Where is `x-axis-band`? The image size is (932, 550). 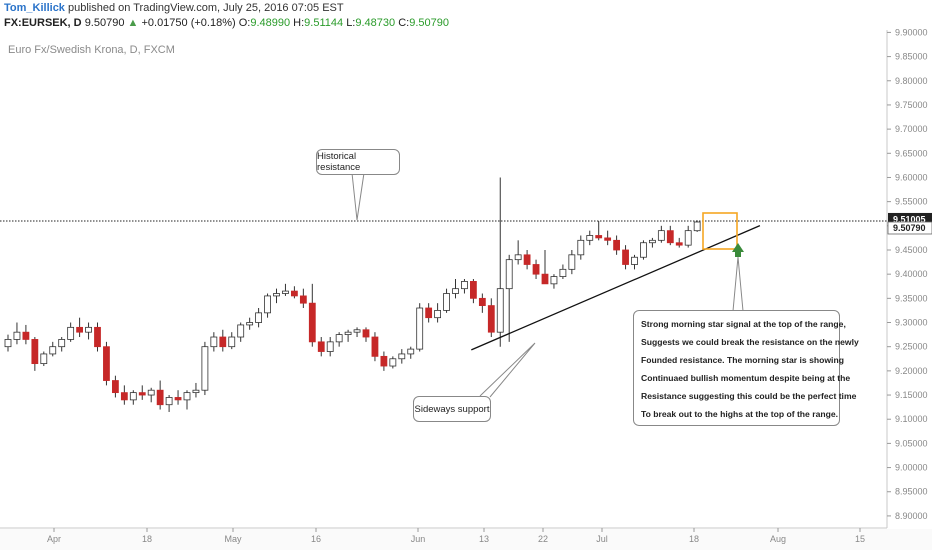 x-axis-band is located at coordinates (466, 539).